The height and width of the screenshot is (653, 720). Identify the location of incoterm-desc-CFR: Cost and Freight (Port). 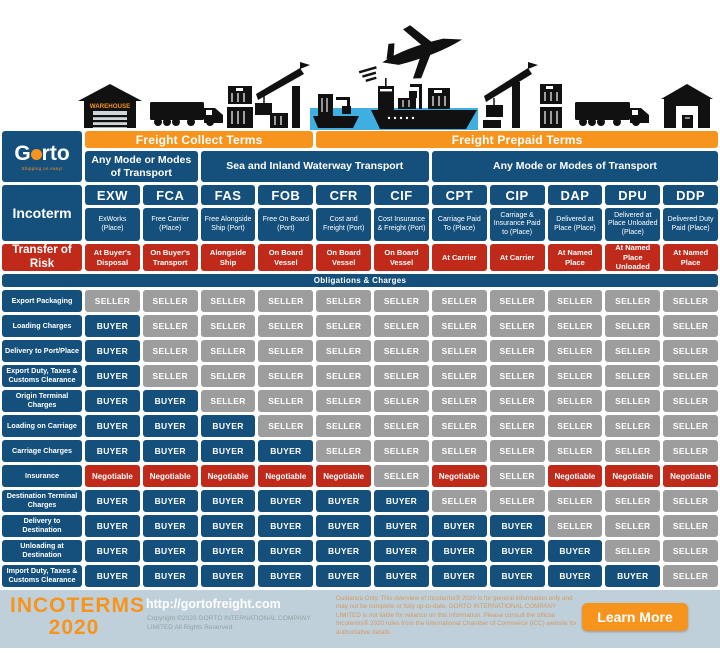
(344, 224).